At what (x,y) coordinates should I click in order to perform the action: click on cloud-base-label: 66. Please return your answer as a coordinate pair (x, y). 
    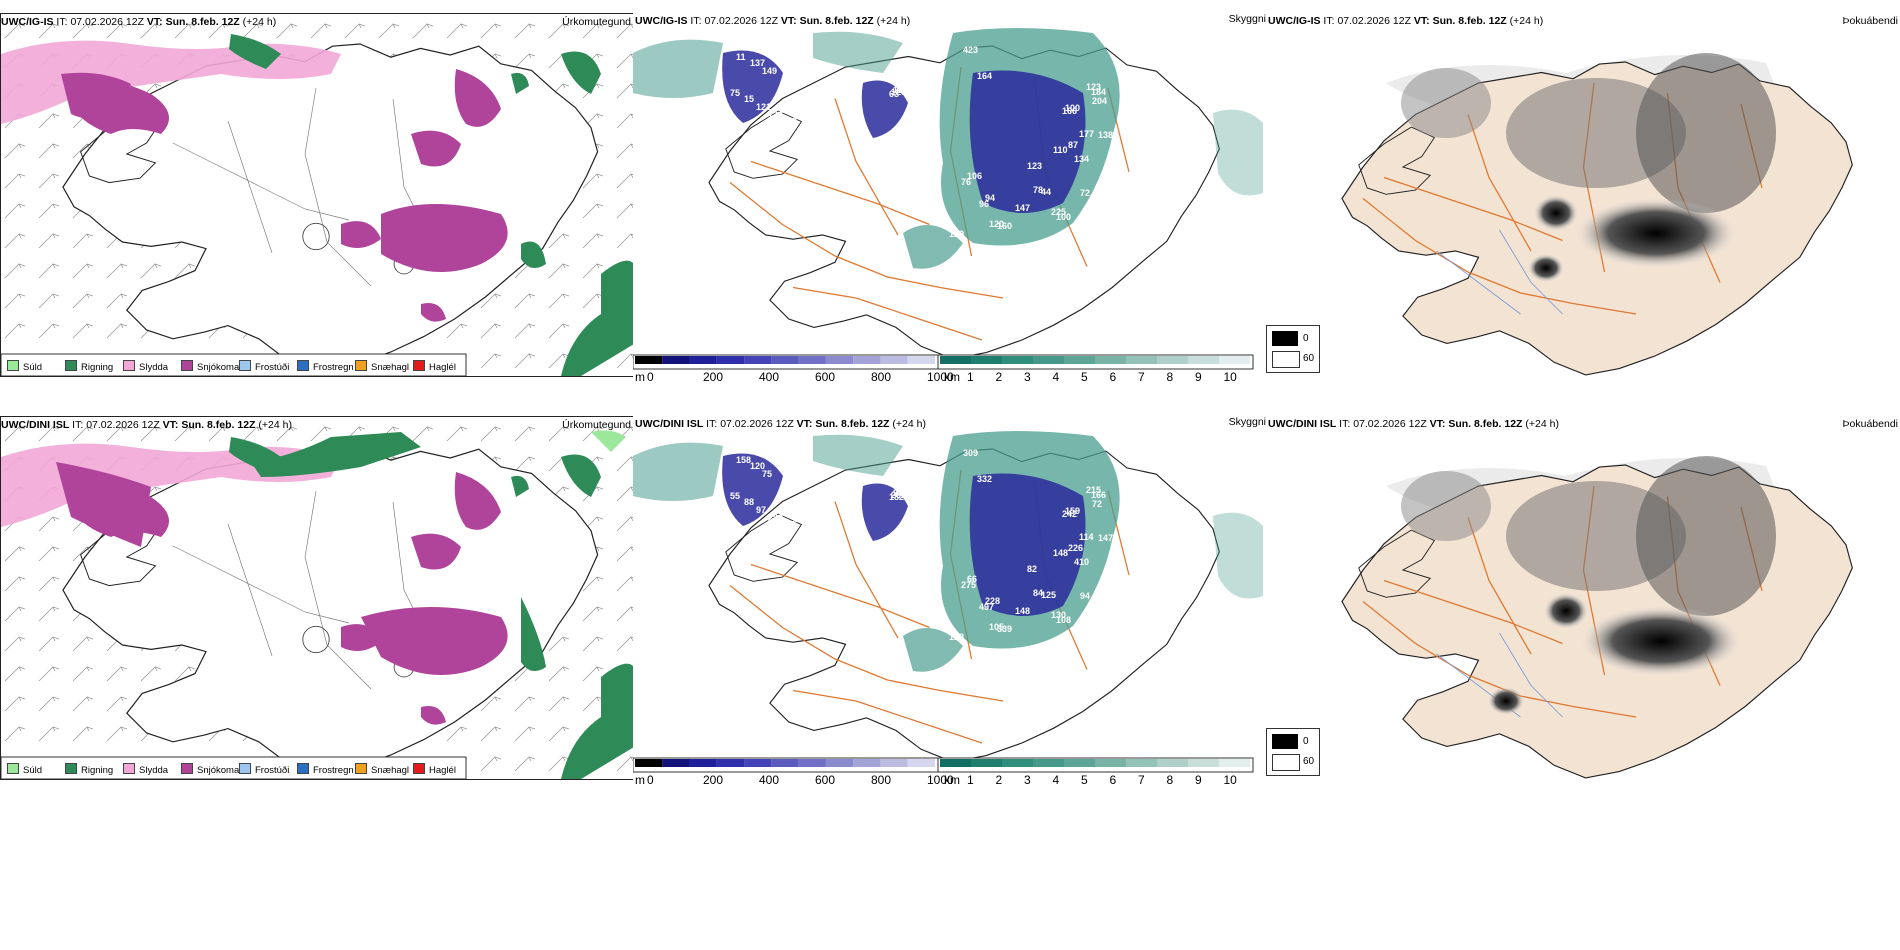
    Looking at the image, I should click on (912, 539).